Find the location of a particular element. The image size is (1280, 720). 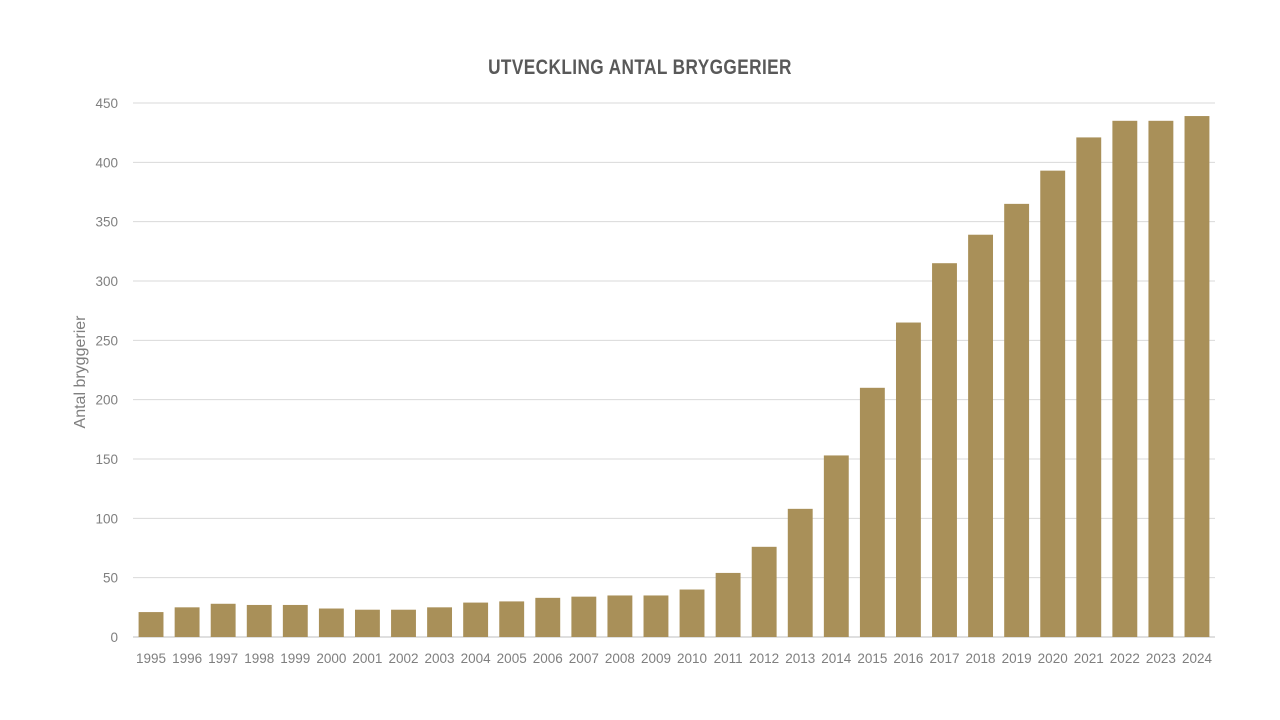

x-tick-label: 2017 is located at coordinates (944, 658).